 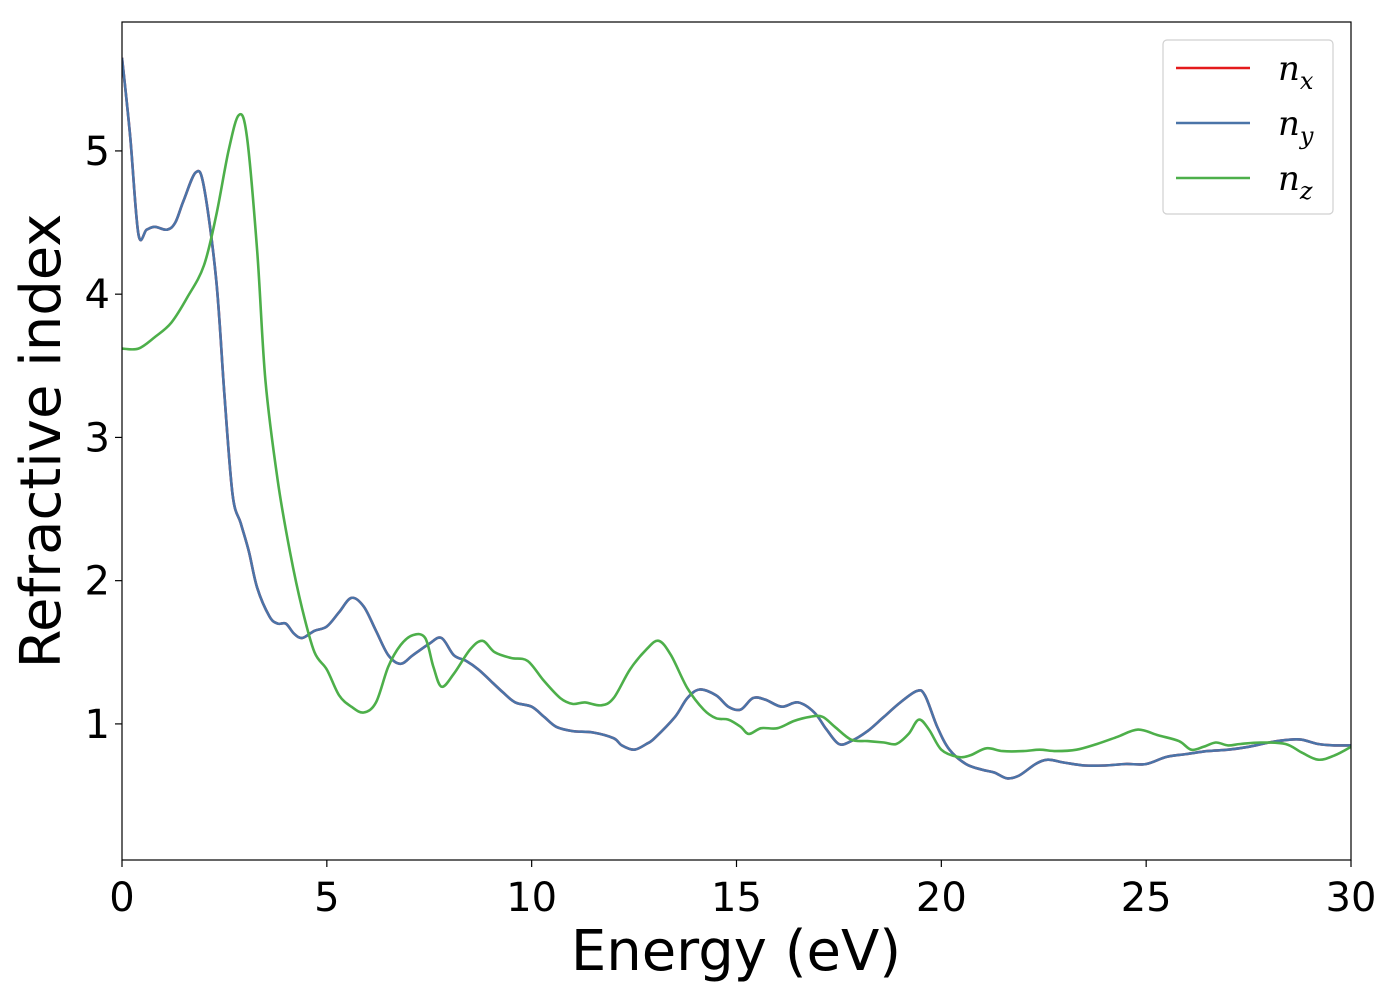 What do you see at coordinates (1351, 898) in the screenshot?
I see `x-tick-label: 30` at bounding box center [1351, 898].